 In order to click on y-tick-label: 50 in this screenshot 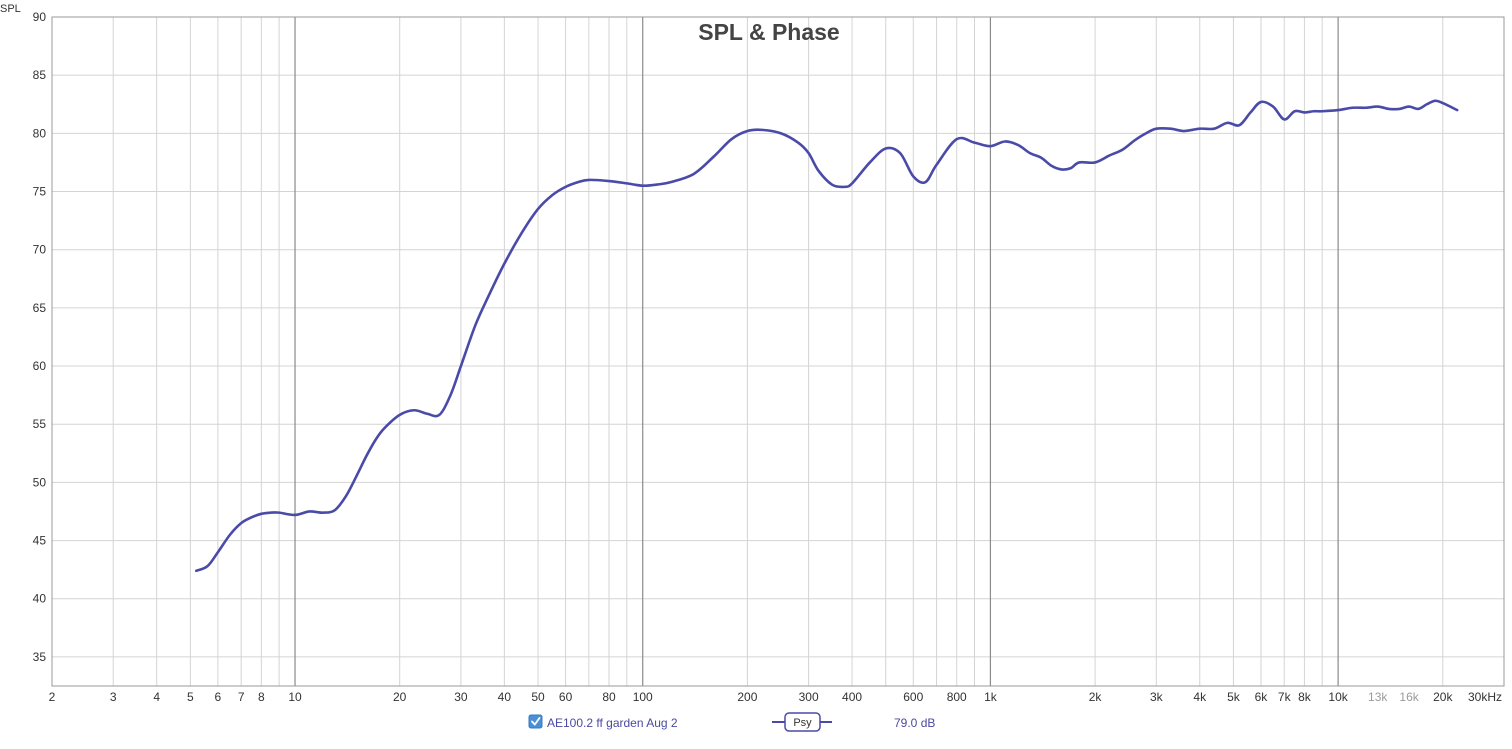, I will do `click(40, 482)`.